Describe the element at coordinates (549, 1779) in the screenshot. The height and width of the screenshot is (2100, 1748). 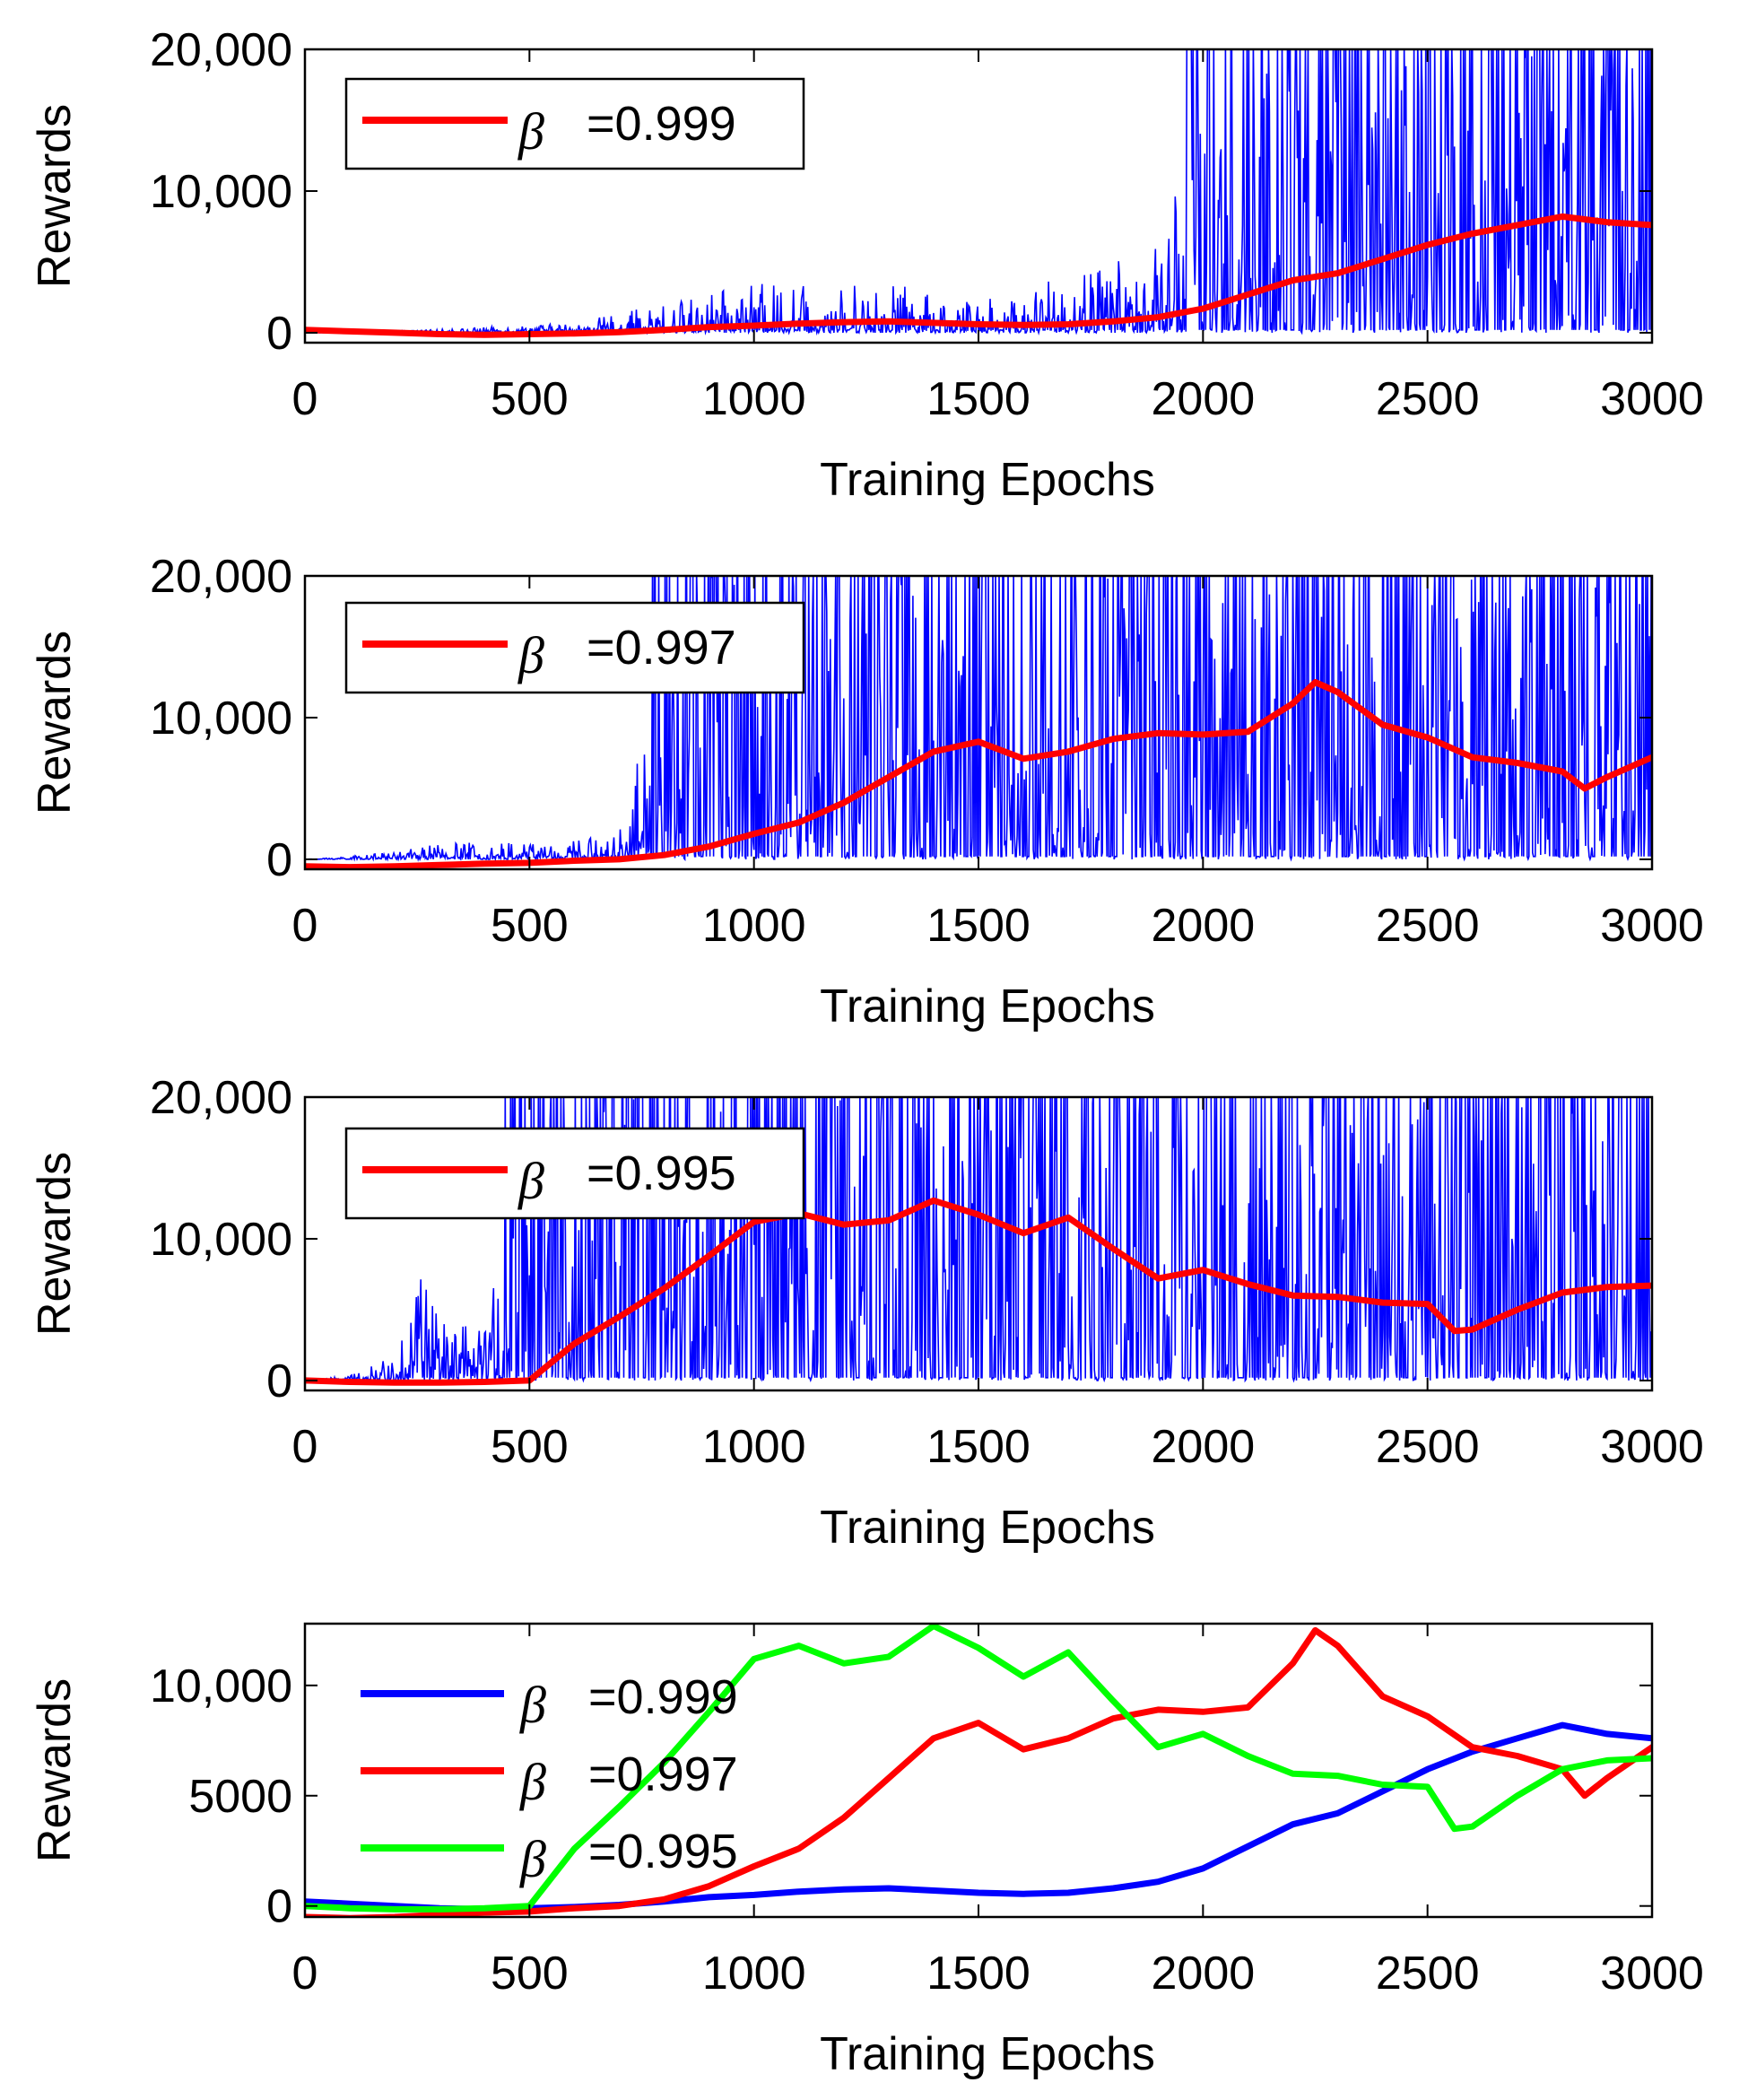
I see `legend: β =0.999 β =0.997 β =0.995` at that location.